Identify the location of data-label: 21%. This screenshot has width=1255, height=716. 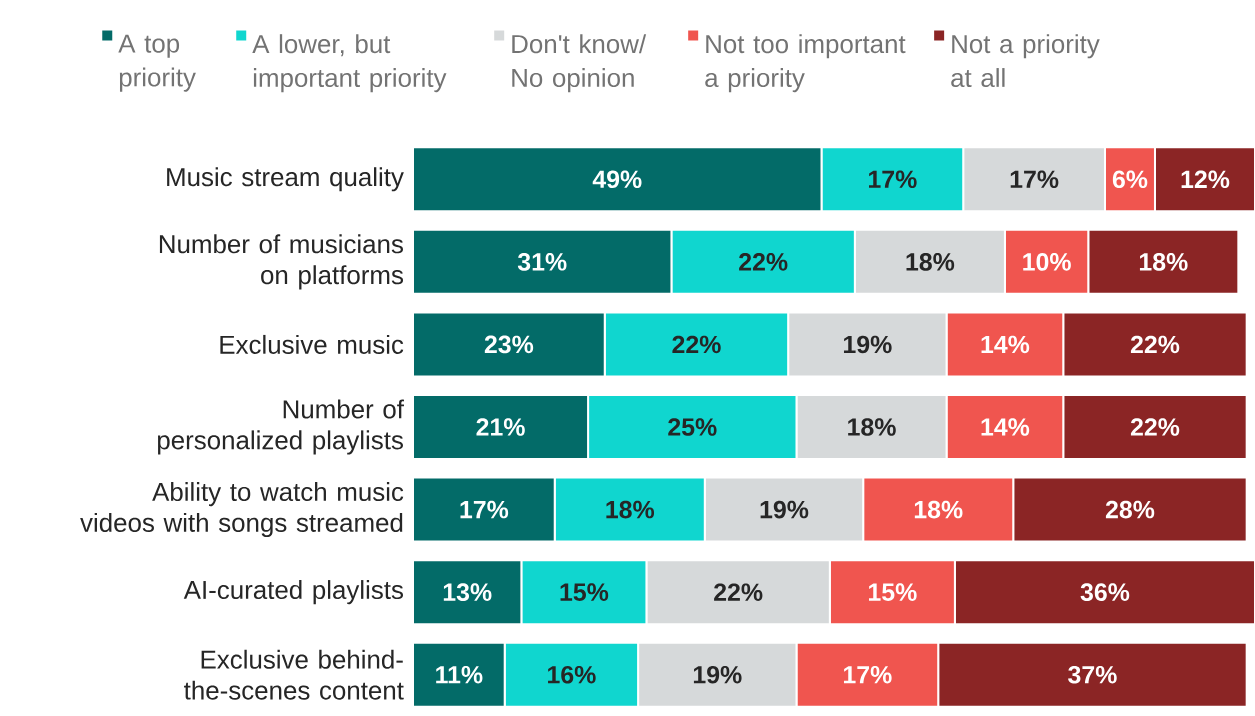
(500, 427).